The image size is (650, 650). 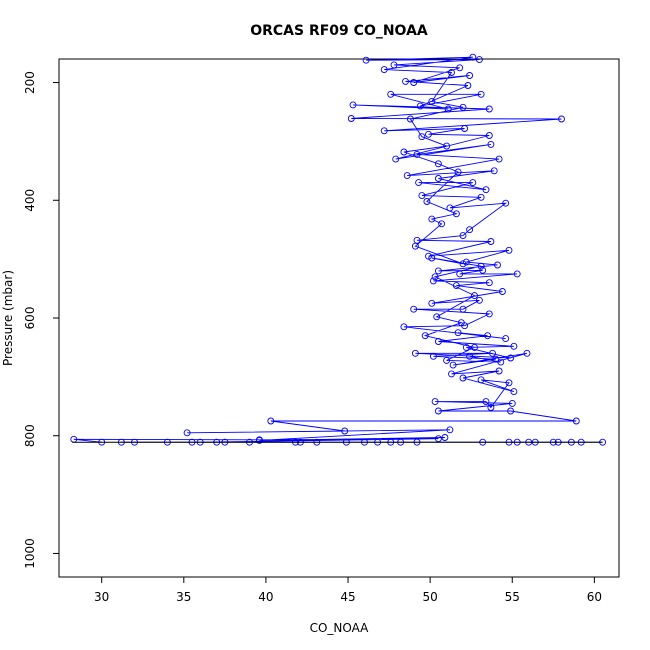 What do you see at coordinates (30, 553) in the screenshot?
I see `y-tick-label: 1000` at bounding box center [30, 553].